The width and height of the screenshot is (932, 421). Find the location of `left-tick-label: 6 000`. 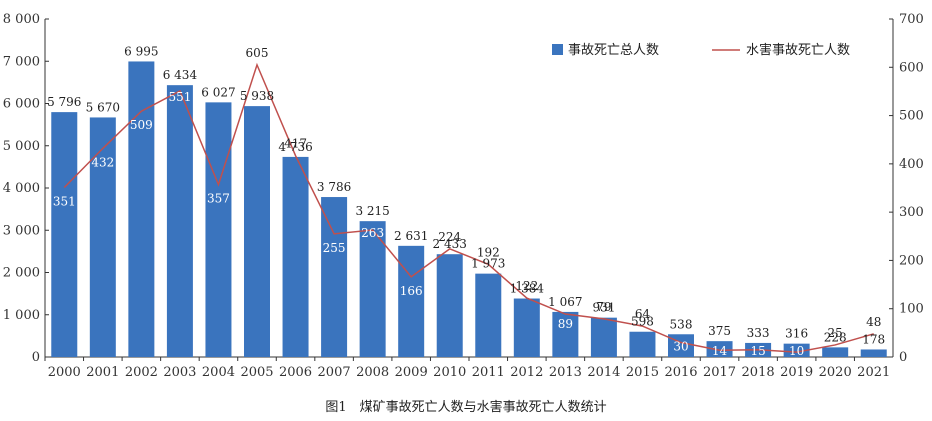

left-tick-label: 6 000 is located at coordinates (21, 104).